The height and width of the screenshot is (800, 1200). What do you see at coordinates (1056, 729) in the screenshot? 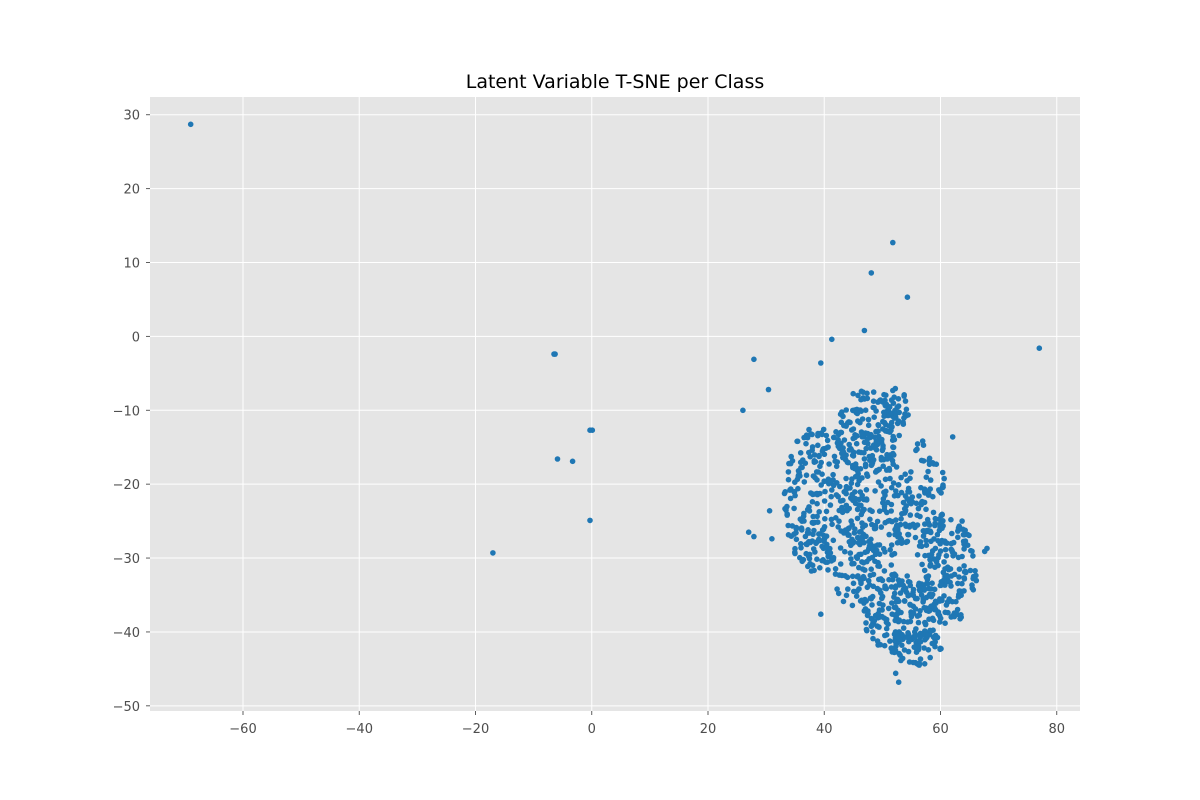
I see `x-tick-label: 80` at bounding box center [1056, 729].